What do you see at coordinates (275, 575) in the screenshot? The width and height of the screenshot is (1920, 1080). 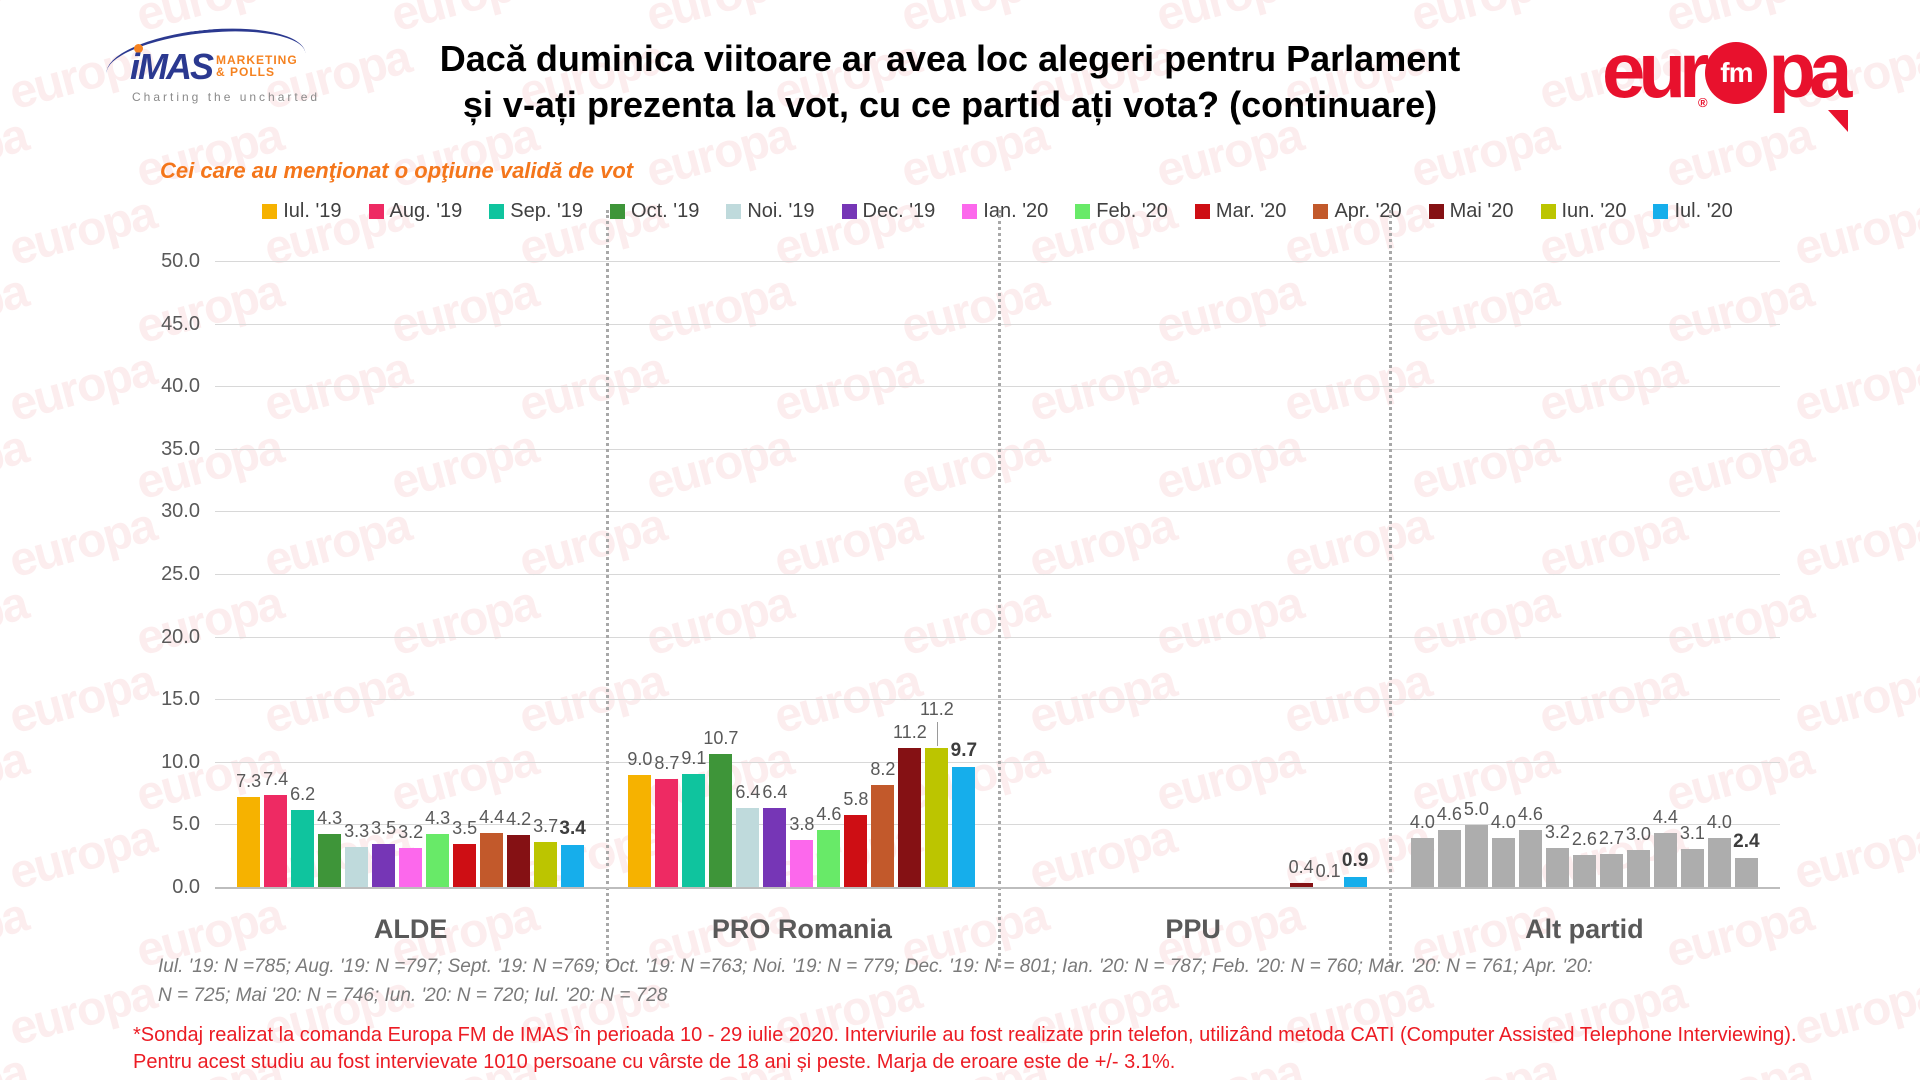 I see `bar-slot: 7.4` at bounding box center [275, 575].